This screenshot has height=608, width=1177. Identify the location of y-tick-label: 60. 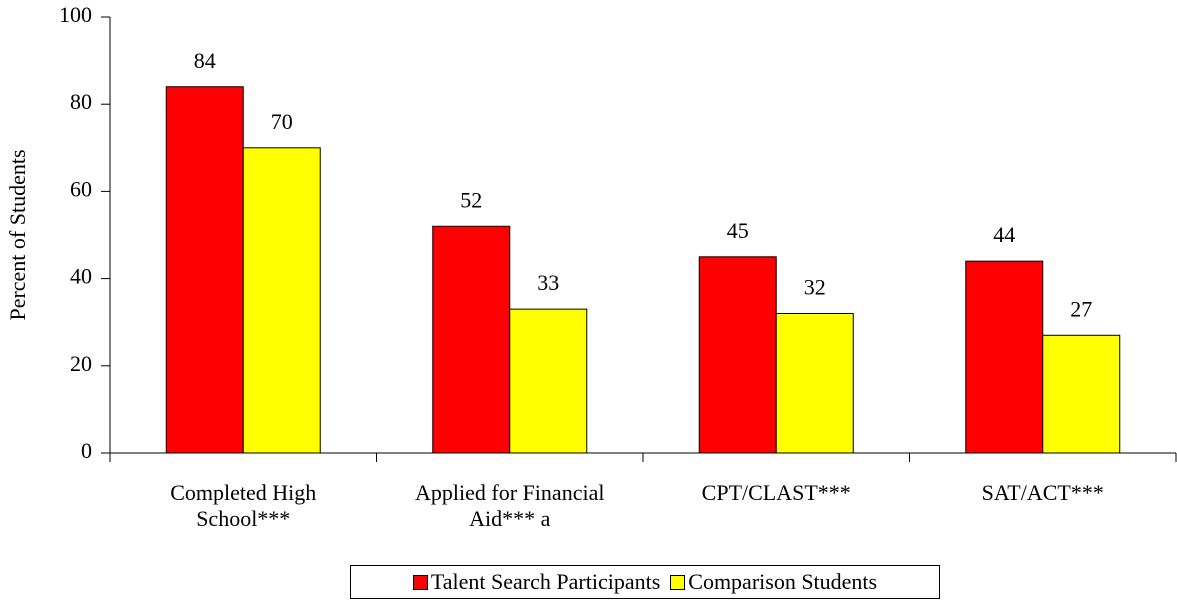
(81, 188).